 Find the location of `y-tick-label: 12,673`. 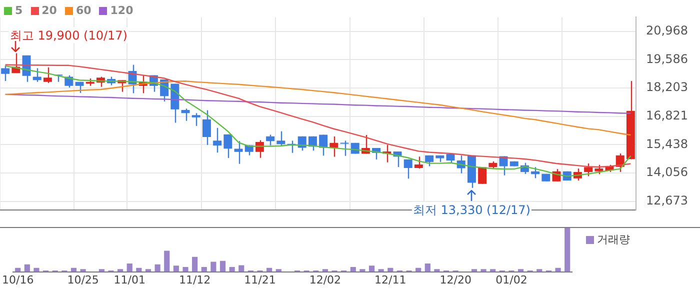

y-tick-label: 12,673 is located at coordinates (667, 200).